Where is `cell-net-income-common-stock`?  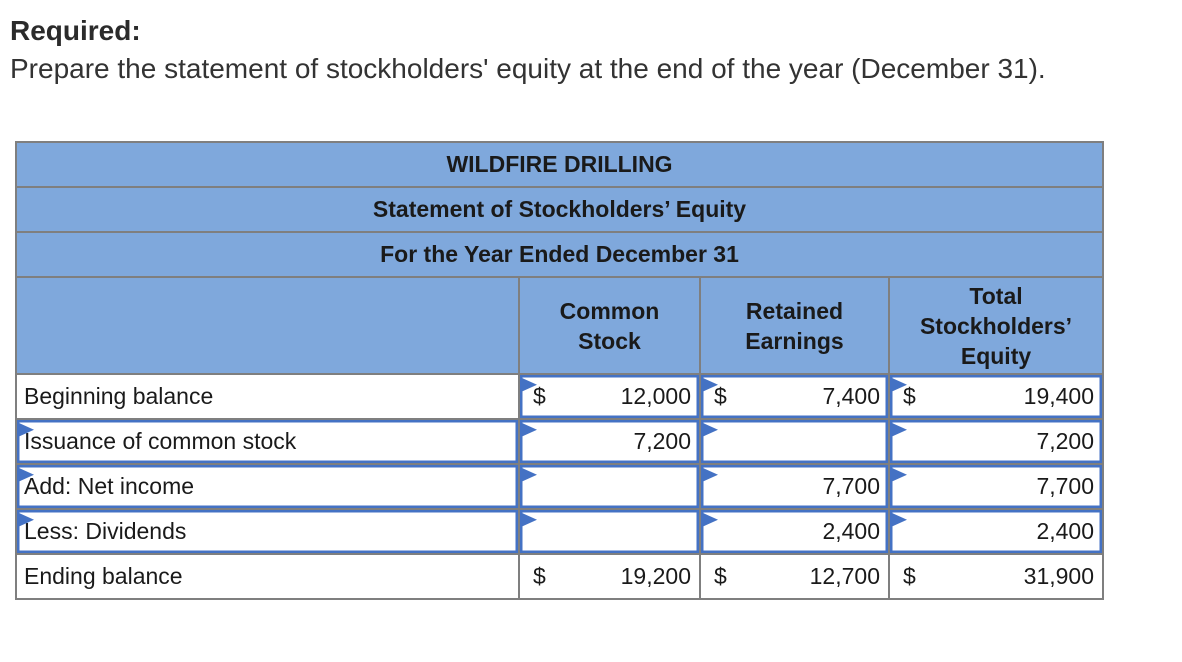 cell-net-income-common-stock is located at coordinates (609, 486).